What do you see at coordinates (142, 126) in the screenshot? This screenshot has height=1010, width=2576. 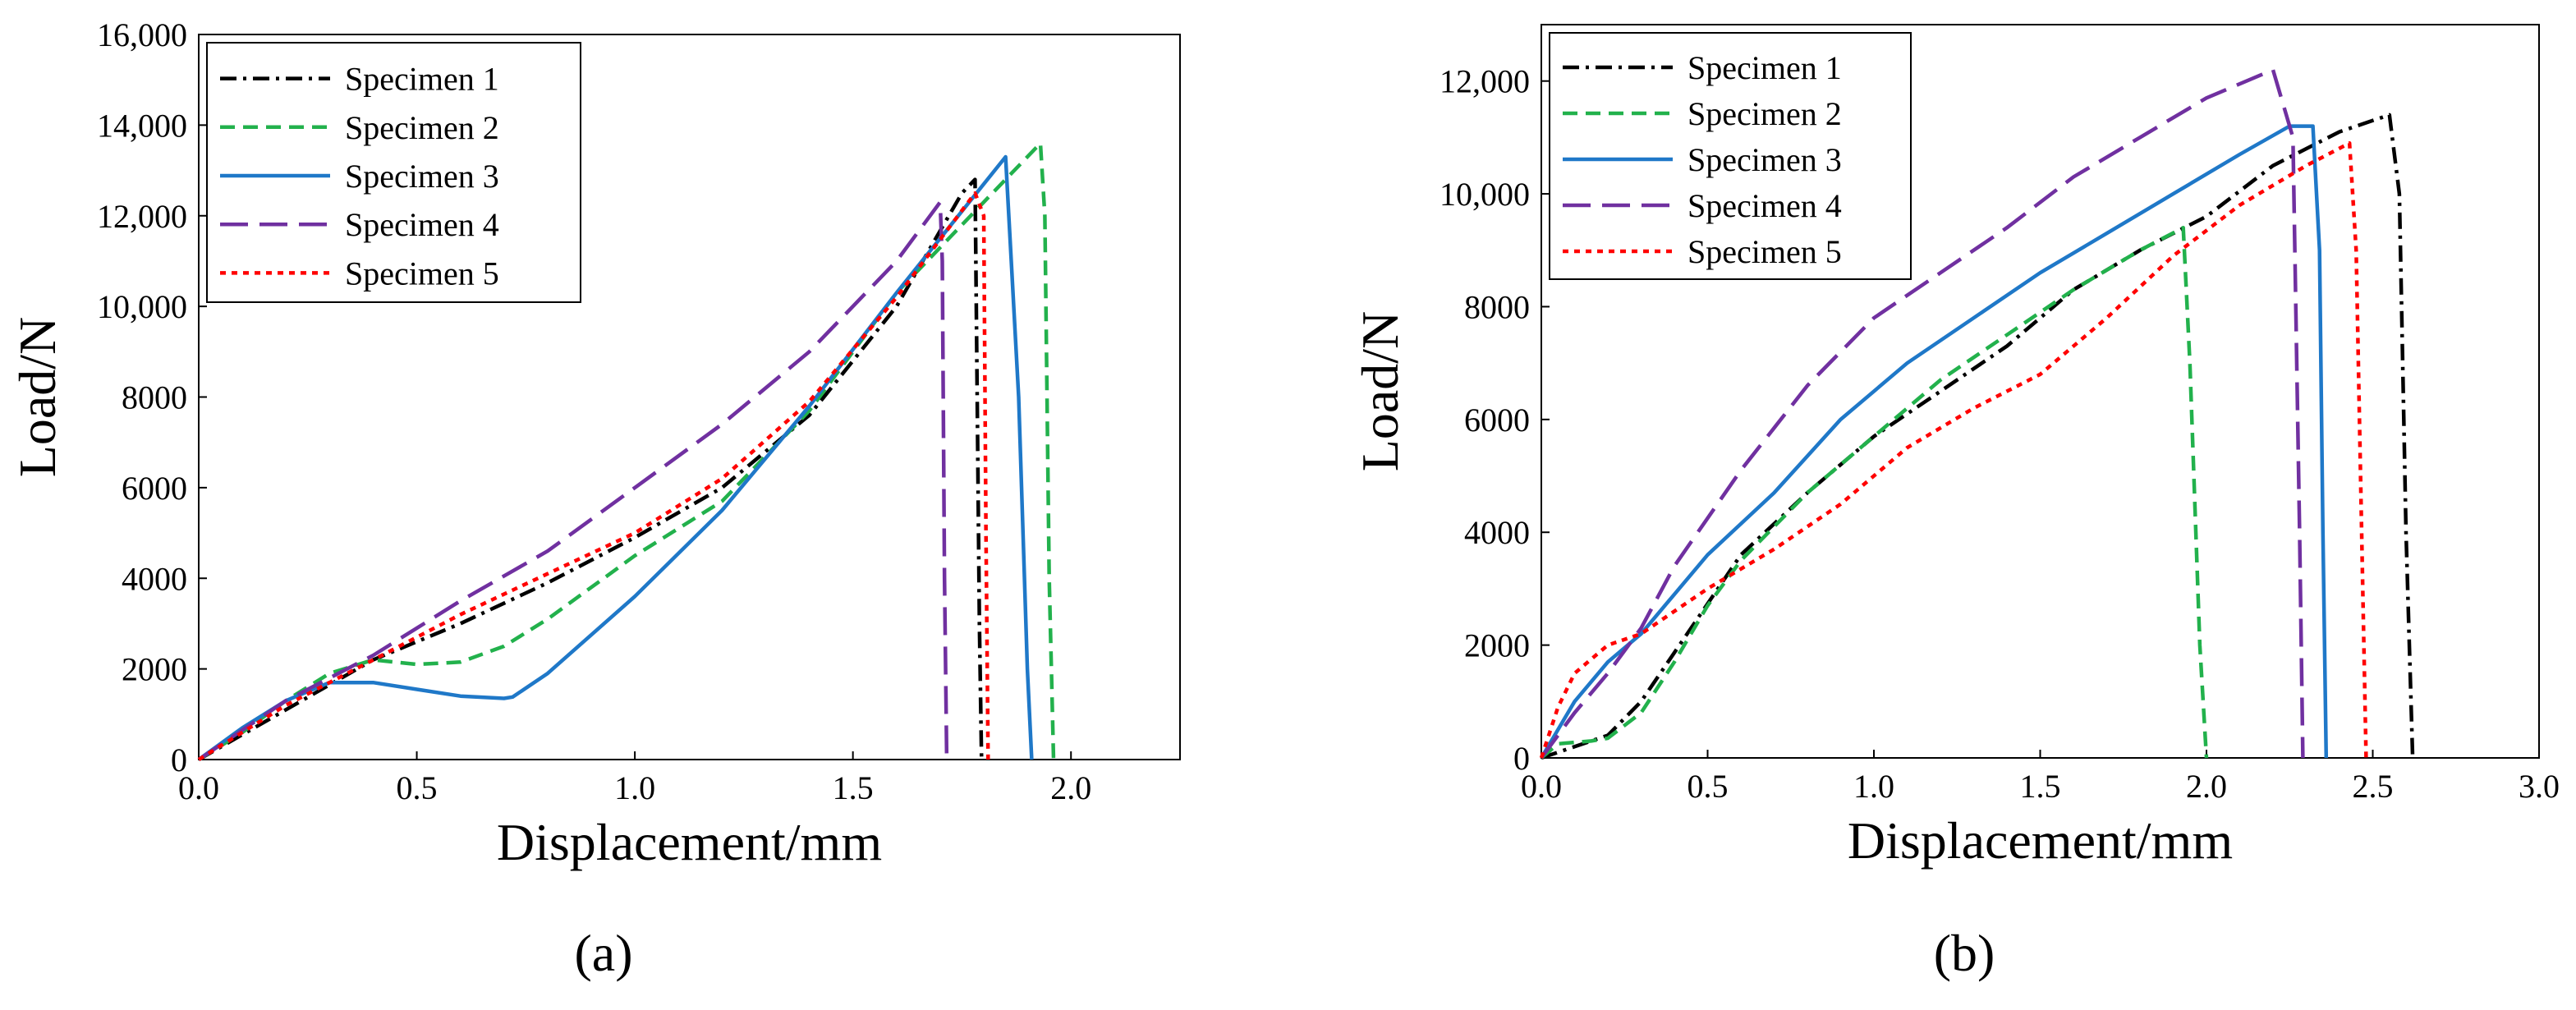 I see `y-tick-label: 14,000` at bounding box center [142, 126].